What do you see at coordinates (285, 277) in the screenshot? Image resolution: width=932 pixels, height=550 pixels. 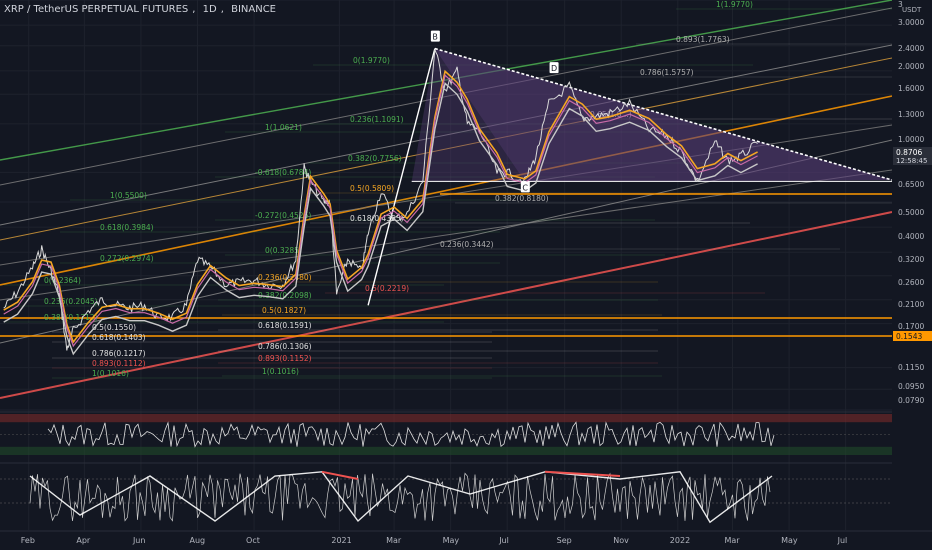 I see `fib-label: 0.236(0.2480)` at bounding box center [285, 277].